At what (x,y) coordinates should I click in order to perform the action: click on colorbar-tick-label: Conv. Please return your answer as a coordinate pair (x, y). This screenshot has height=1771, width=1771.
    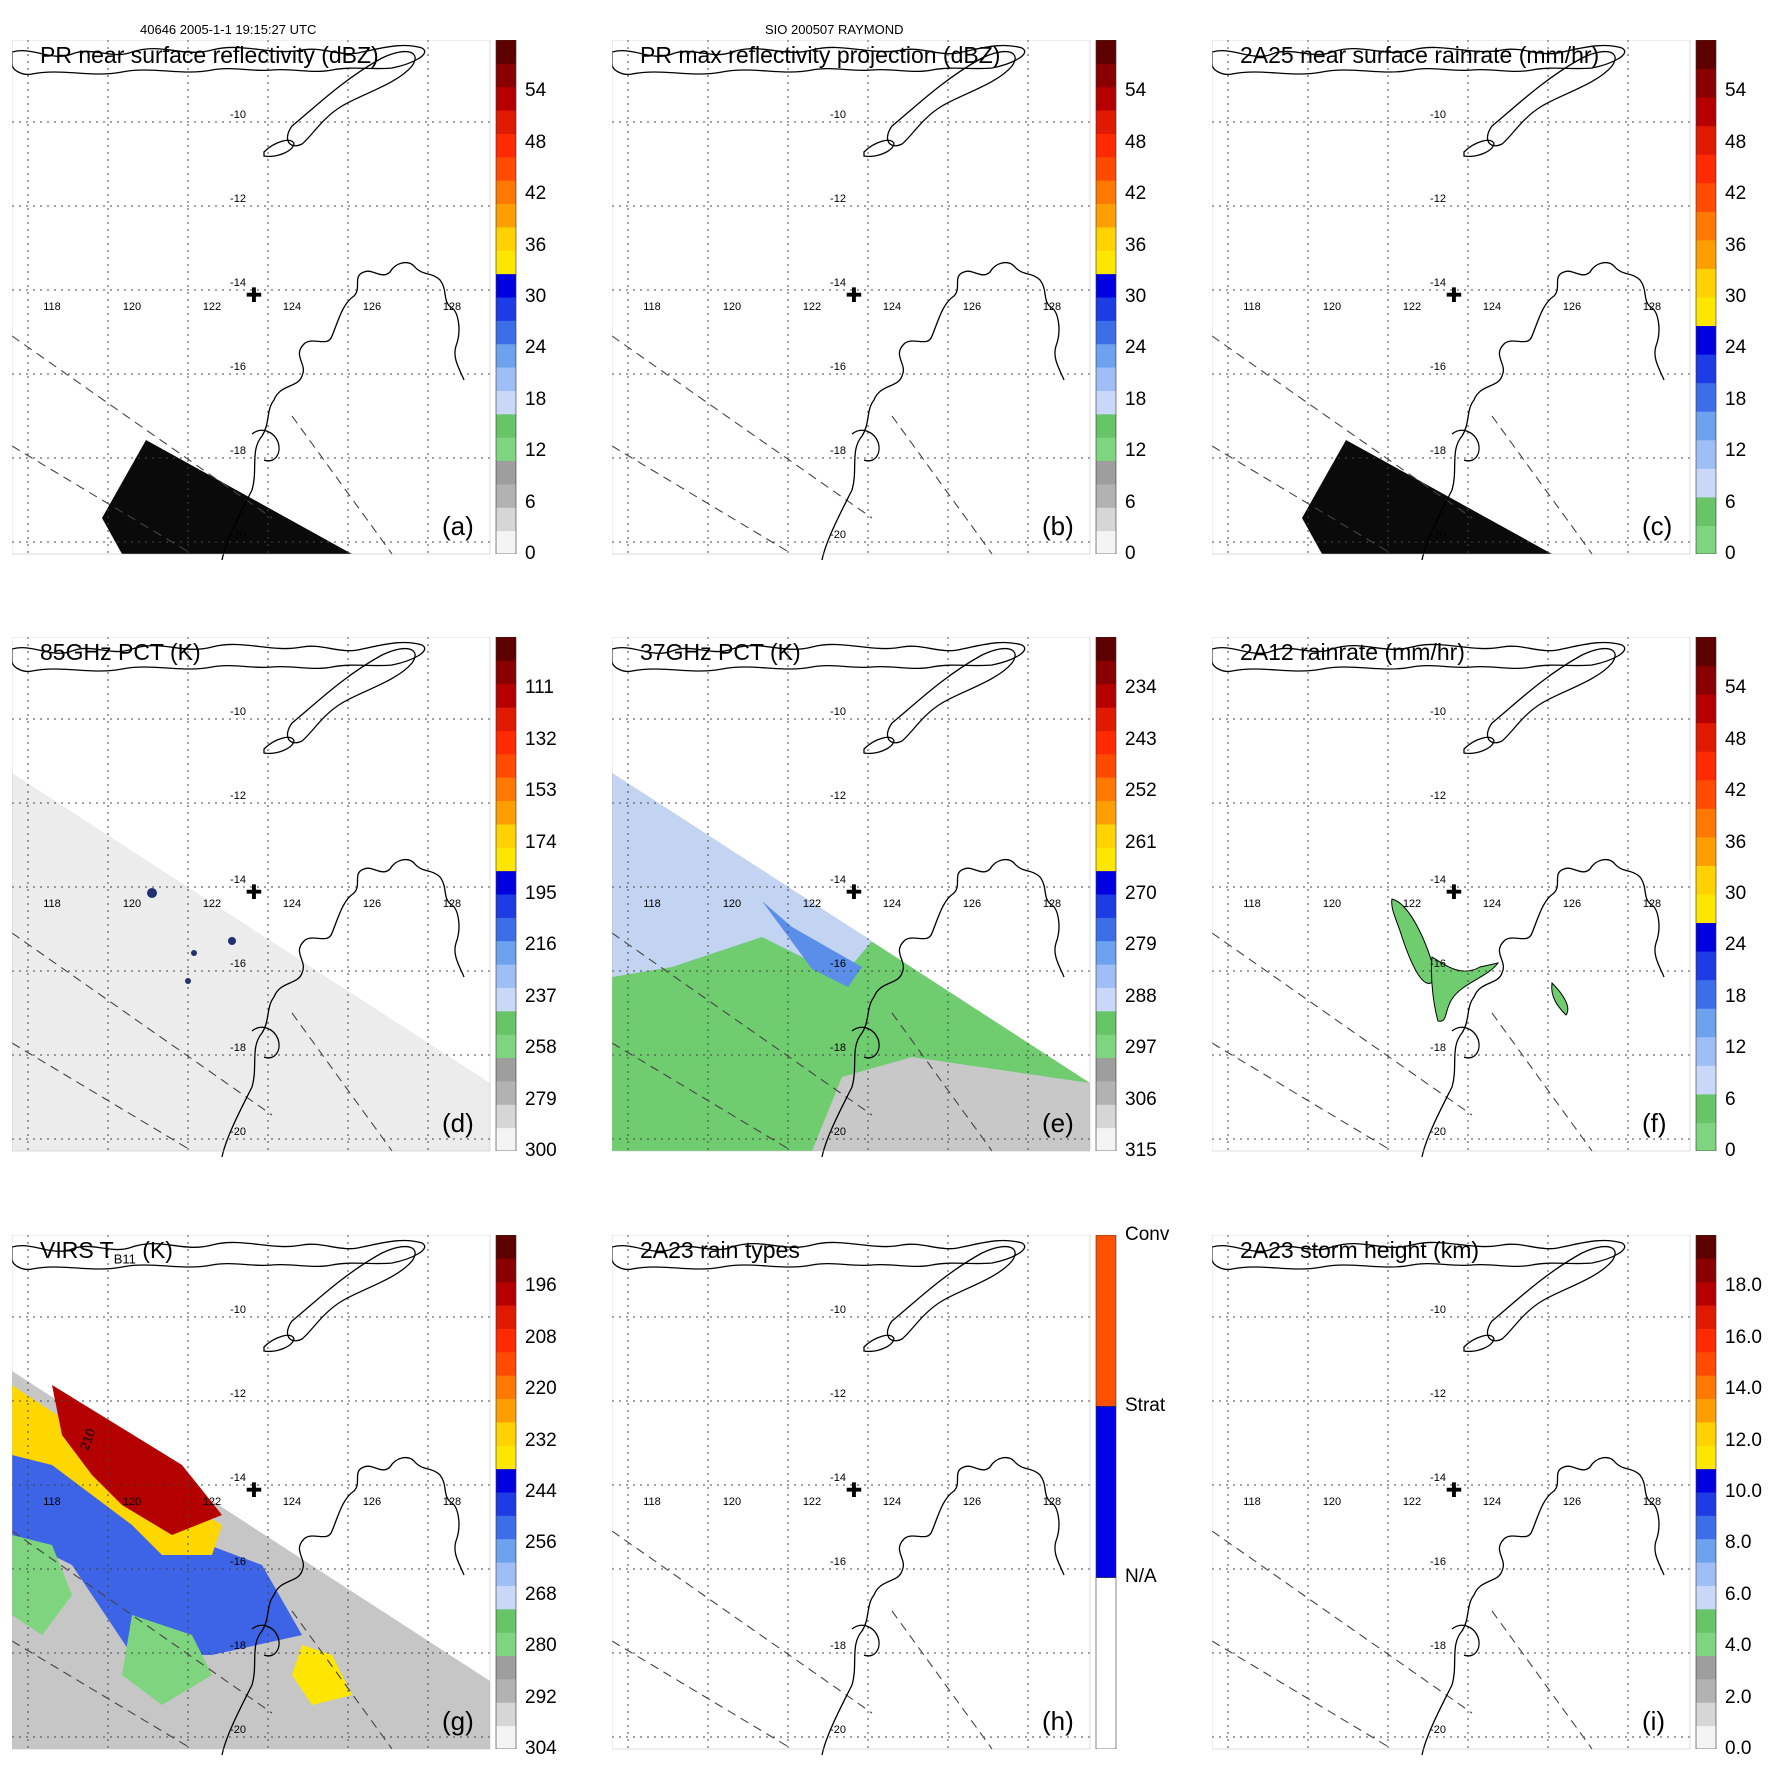
    Looking at the image, I should click on (1147, 1234).